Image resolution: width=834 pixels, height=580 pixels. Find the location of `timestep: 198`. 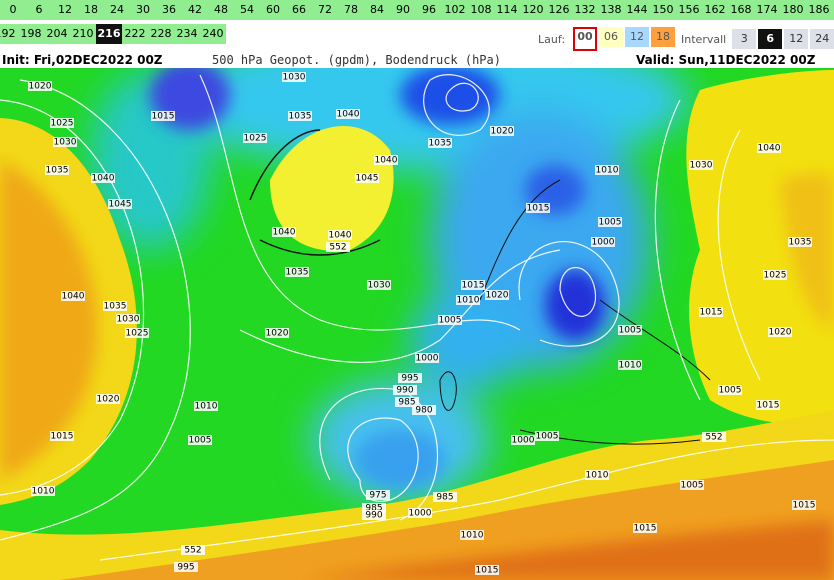

timestep: 198 is located at coordinates (31, 33).